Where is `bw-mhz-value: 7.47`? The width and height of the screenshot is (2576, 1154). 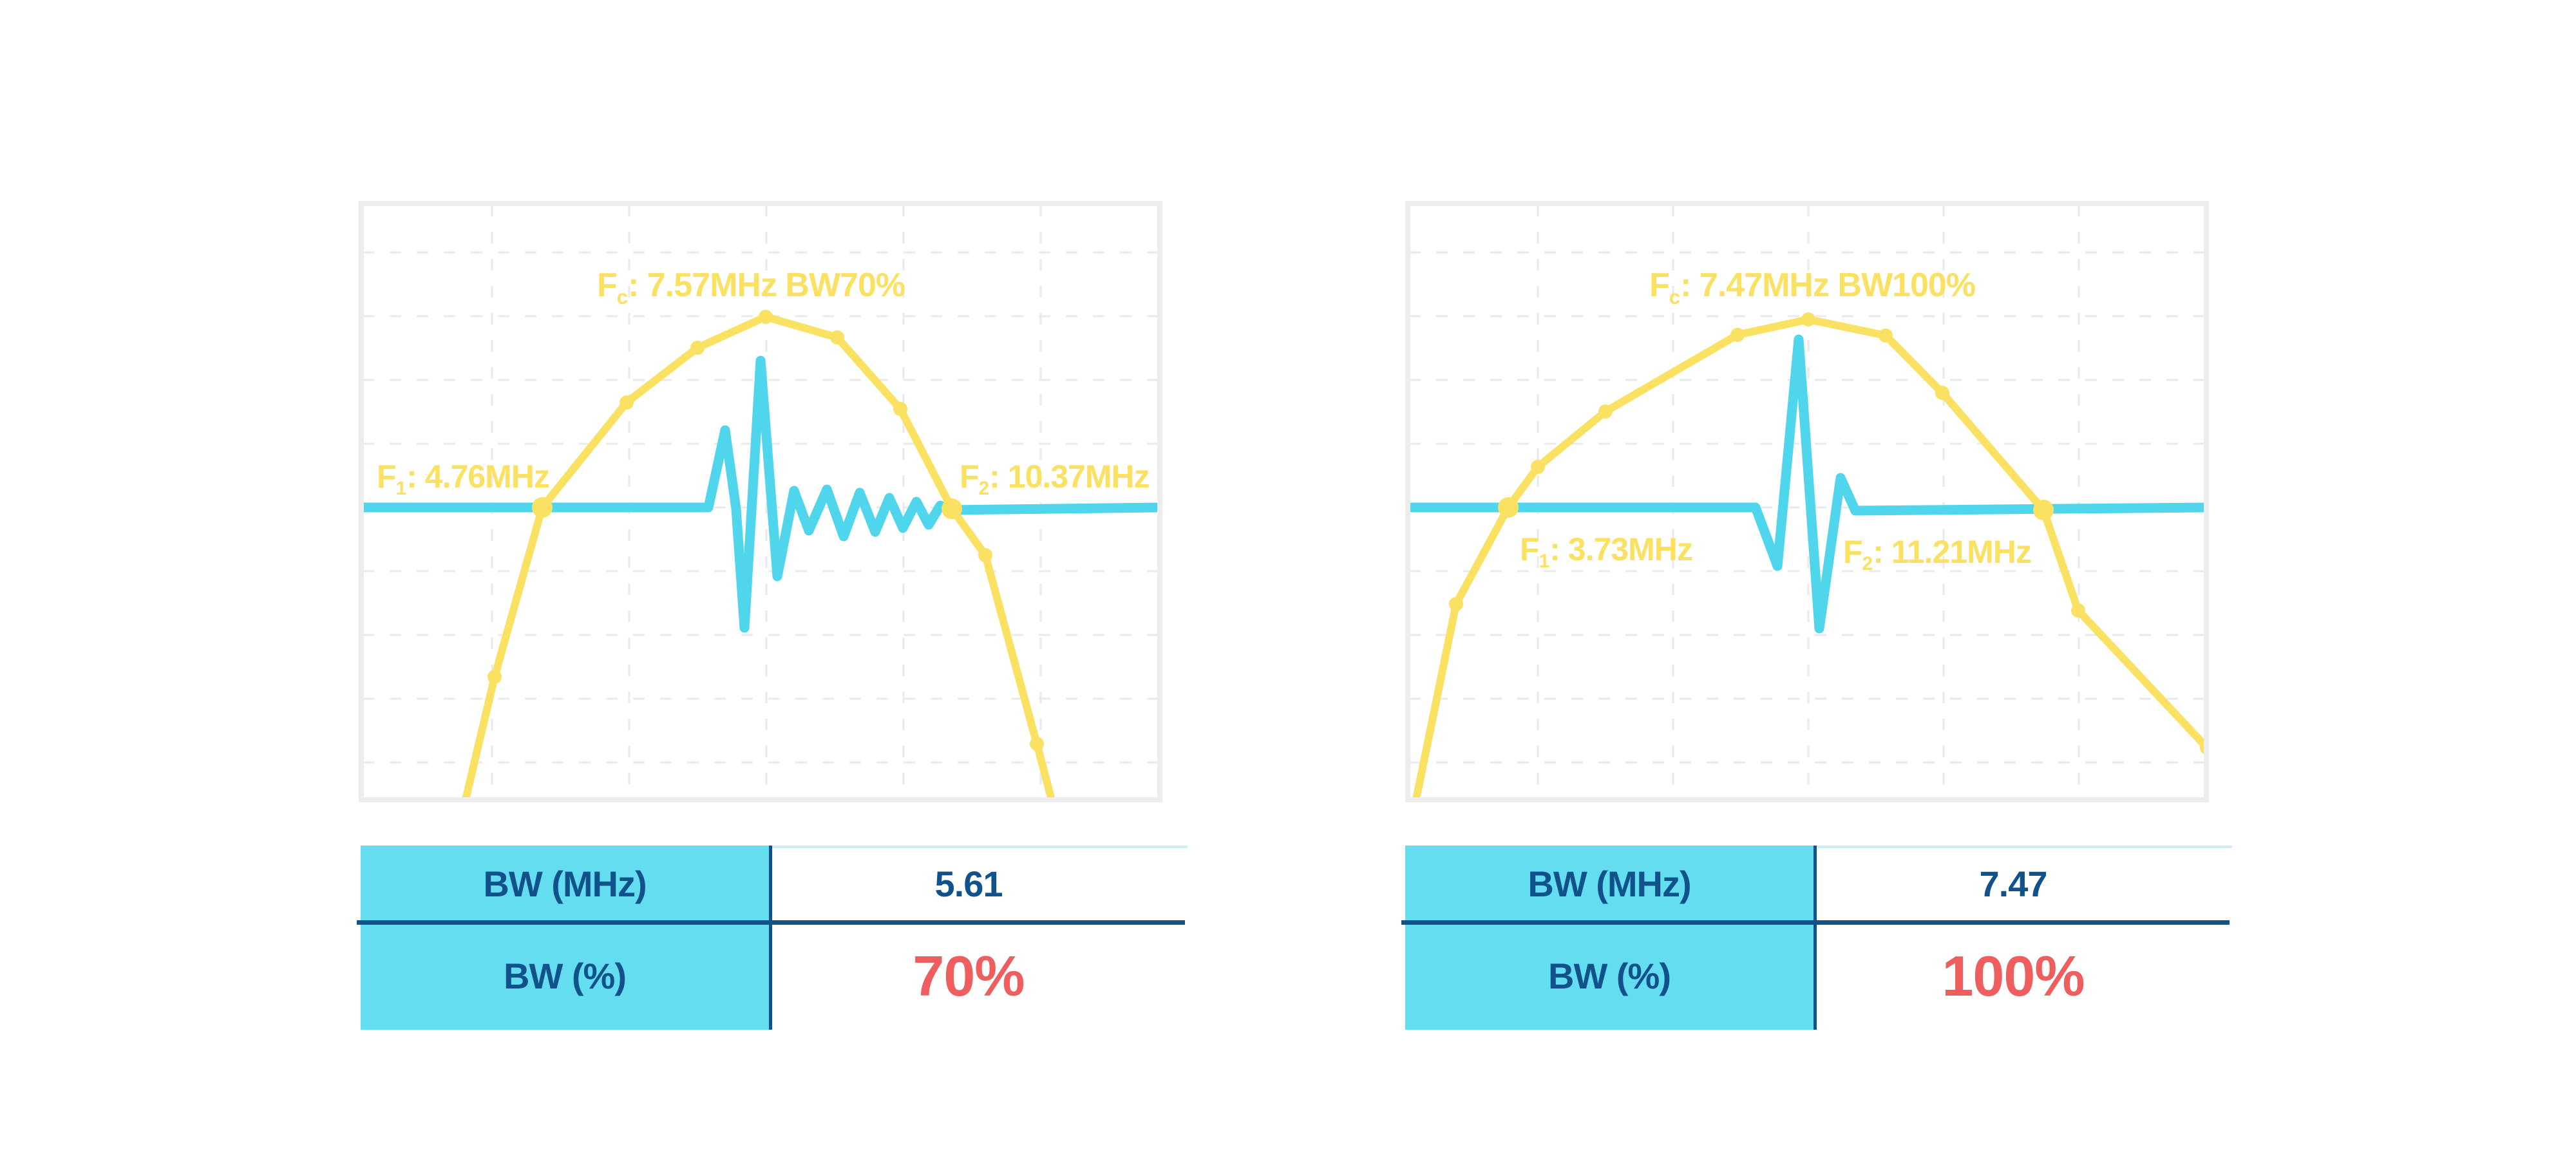 bw-mhz-value: 7.47 is located at coordinates (2014, 884).